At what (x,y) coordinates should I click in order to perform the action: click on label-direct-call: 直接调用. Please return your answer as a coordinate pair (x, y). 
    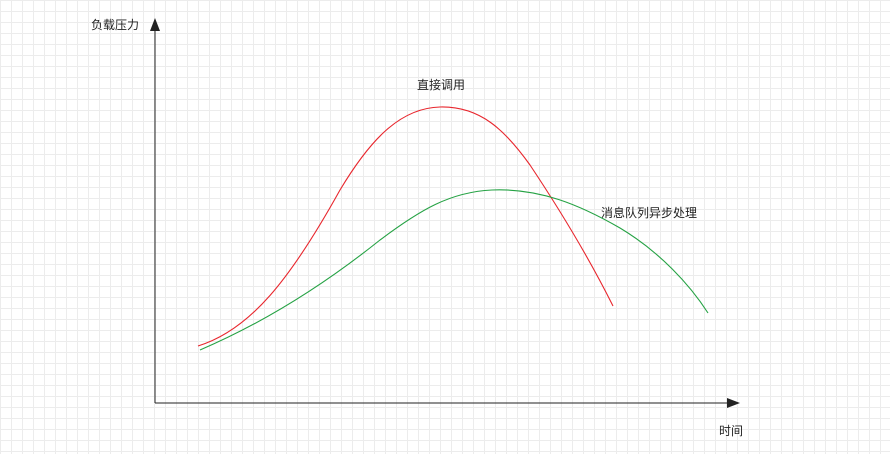
    Looking at the image, I should click on (441, 85).